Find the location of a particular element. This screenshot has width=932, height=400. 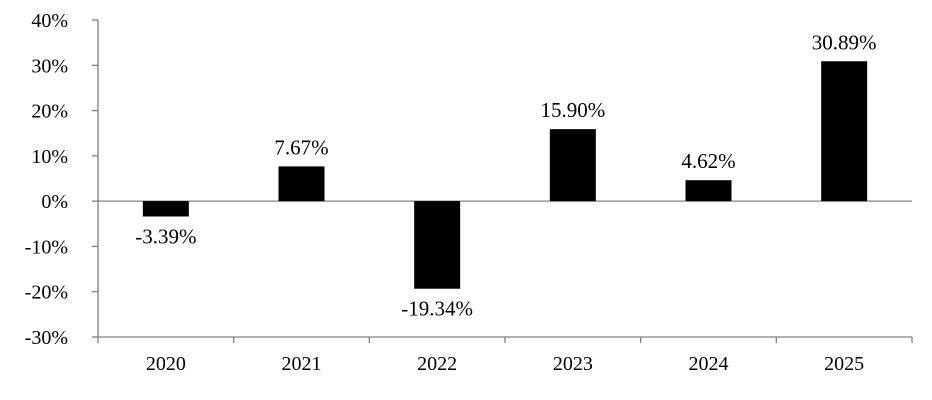

x-tick-label: 2025 is located at coordinates (844, 364).